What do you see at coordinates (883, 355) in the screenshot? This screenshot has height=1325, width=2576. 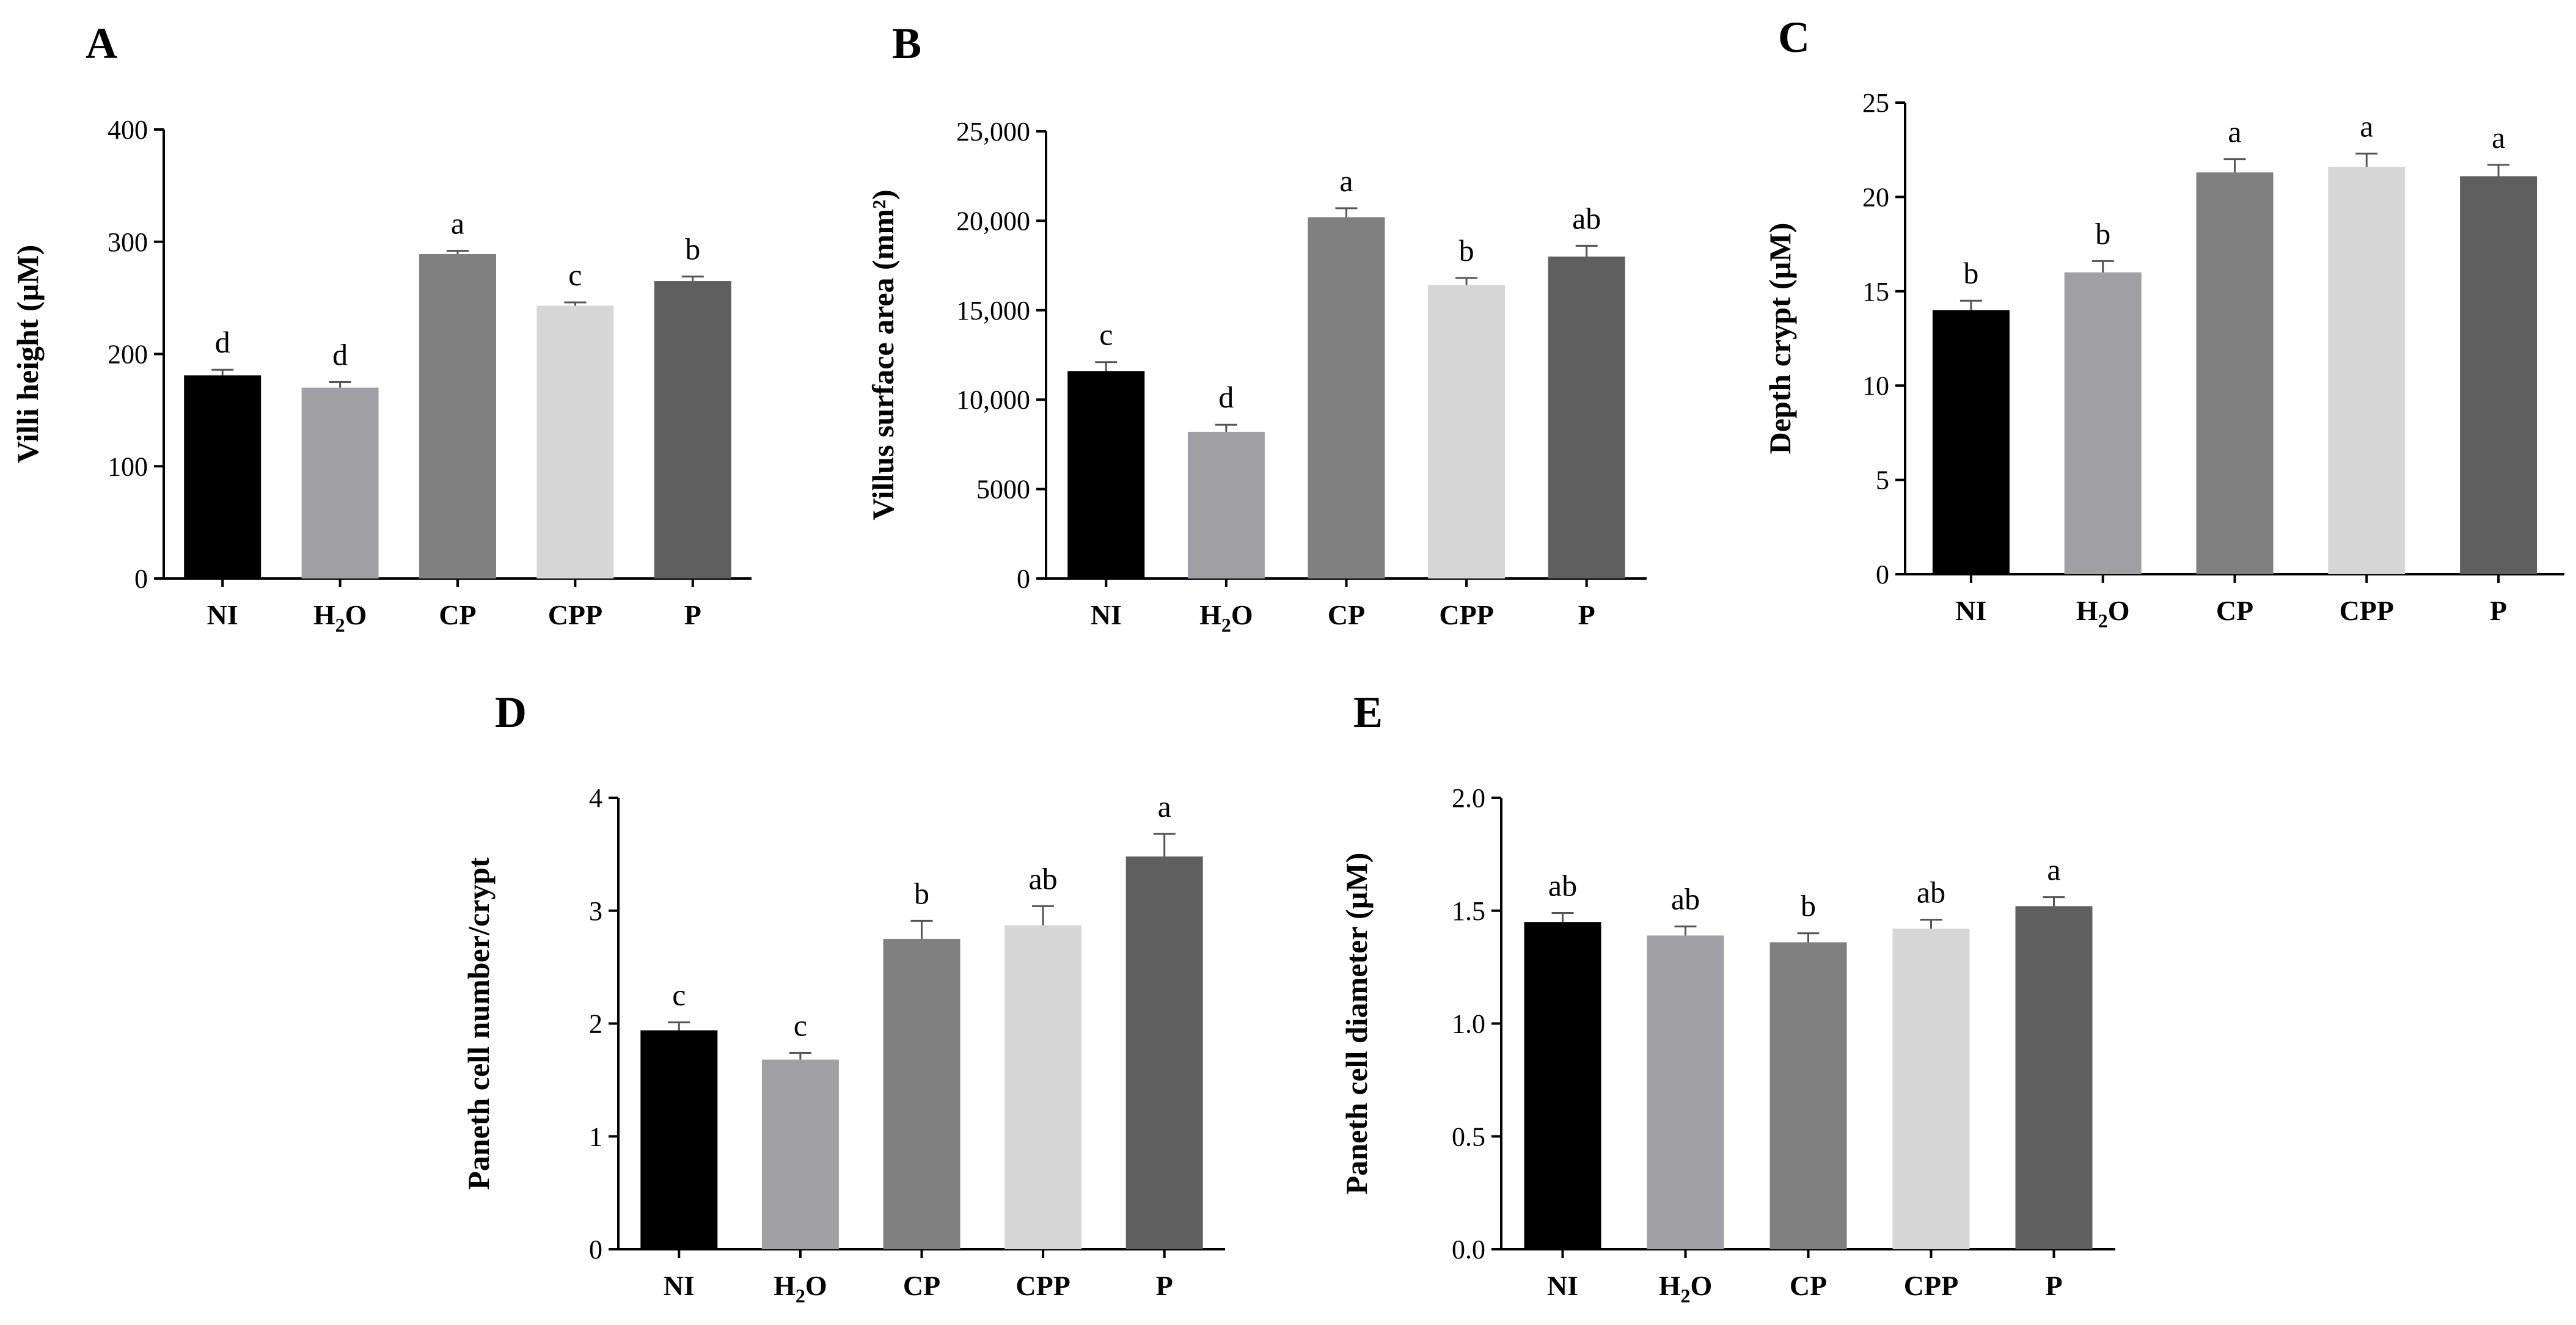 I see `y-axis-title: Villus surface area (mm²)` at bounding box center [883, 355].